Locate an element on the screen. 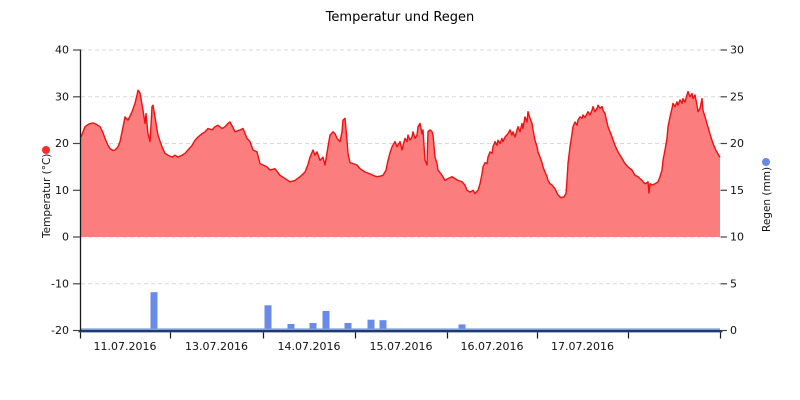  left-tick-label: 0 is located at coordinates (65, 237).